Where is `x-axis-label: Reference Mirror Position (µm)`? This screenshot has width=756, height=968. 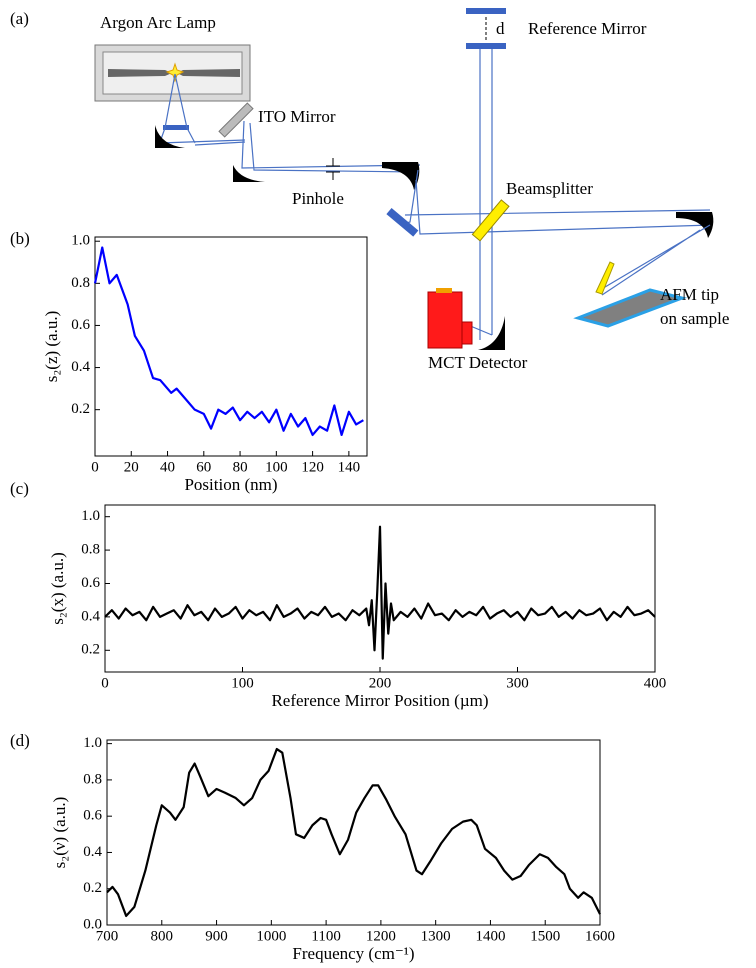
x-axis-label: Reference Mirror Position (µm) is located at coordinates (379, 700).